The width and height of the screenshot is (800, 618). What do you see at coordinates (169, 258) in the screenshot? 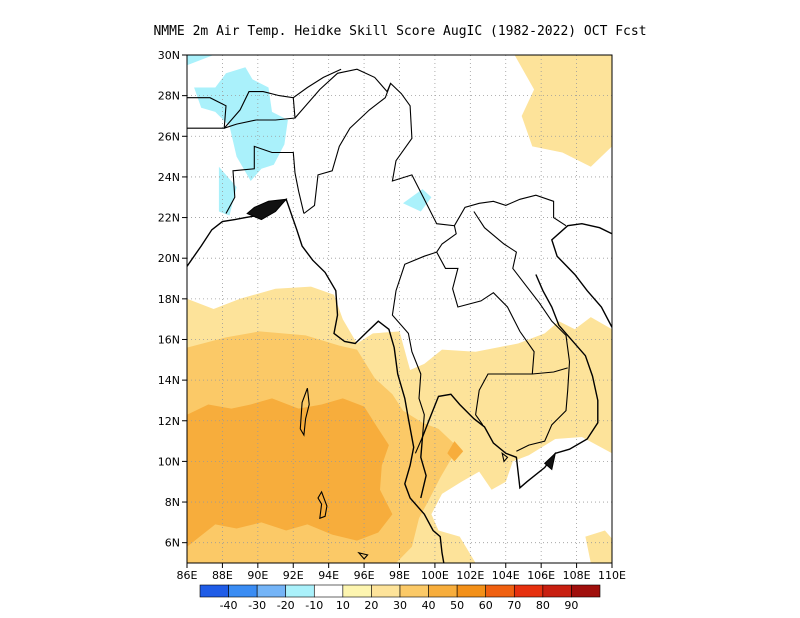
I see `lat-tick-label: 20N` at bounding box center [169, 258].